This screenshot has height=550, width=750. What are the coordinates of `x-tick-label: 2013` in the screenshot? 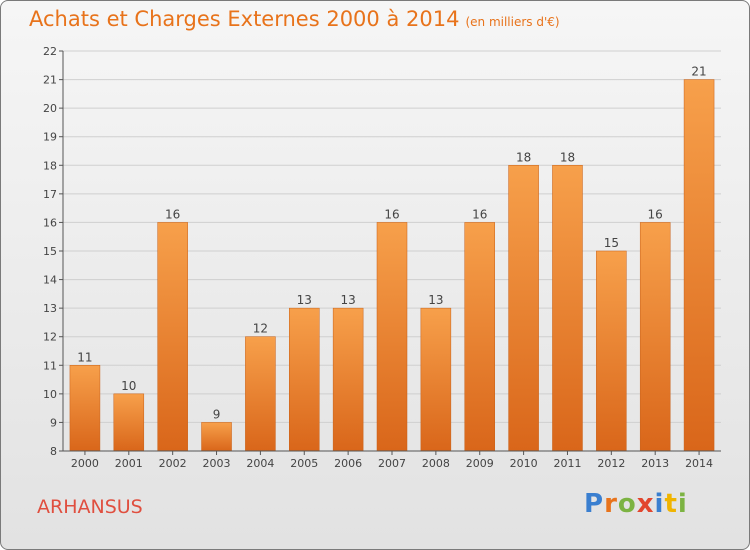 It's located at (655, 463).